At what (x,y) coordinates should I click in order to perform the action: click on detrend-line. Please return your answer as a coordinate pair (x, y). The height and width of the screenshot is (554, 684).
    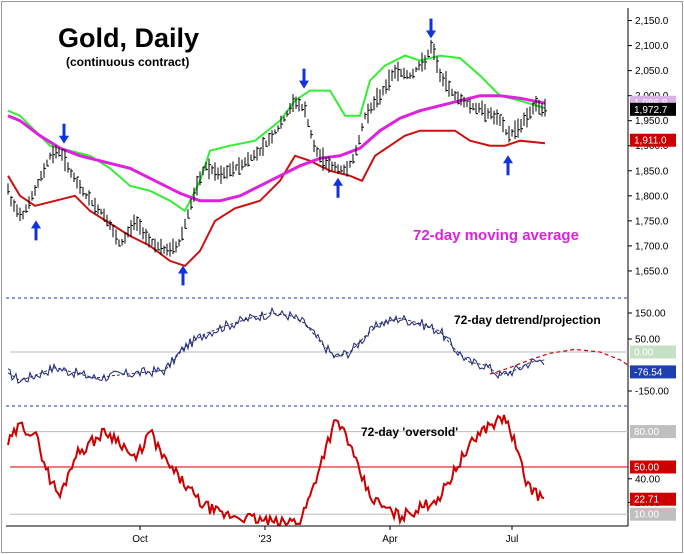
    Looking at the image, I should click on (276, 345).